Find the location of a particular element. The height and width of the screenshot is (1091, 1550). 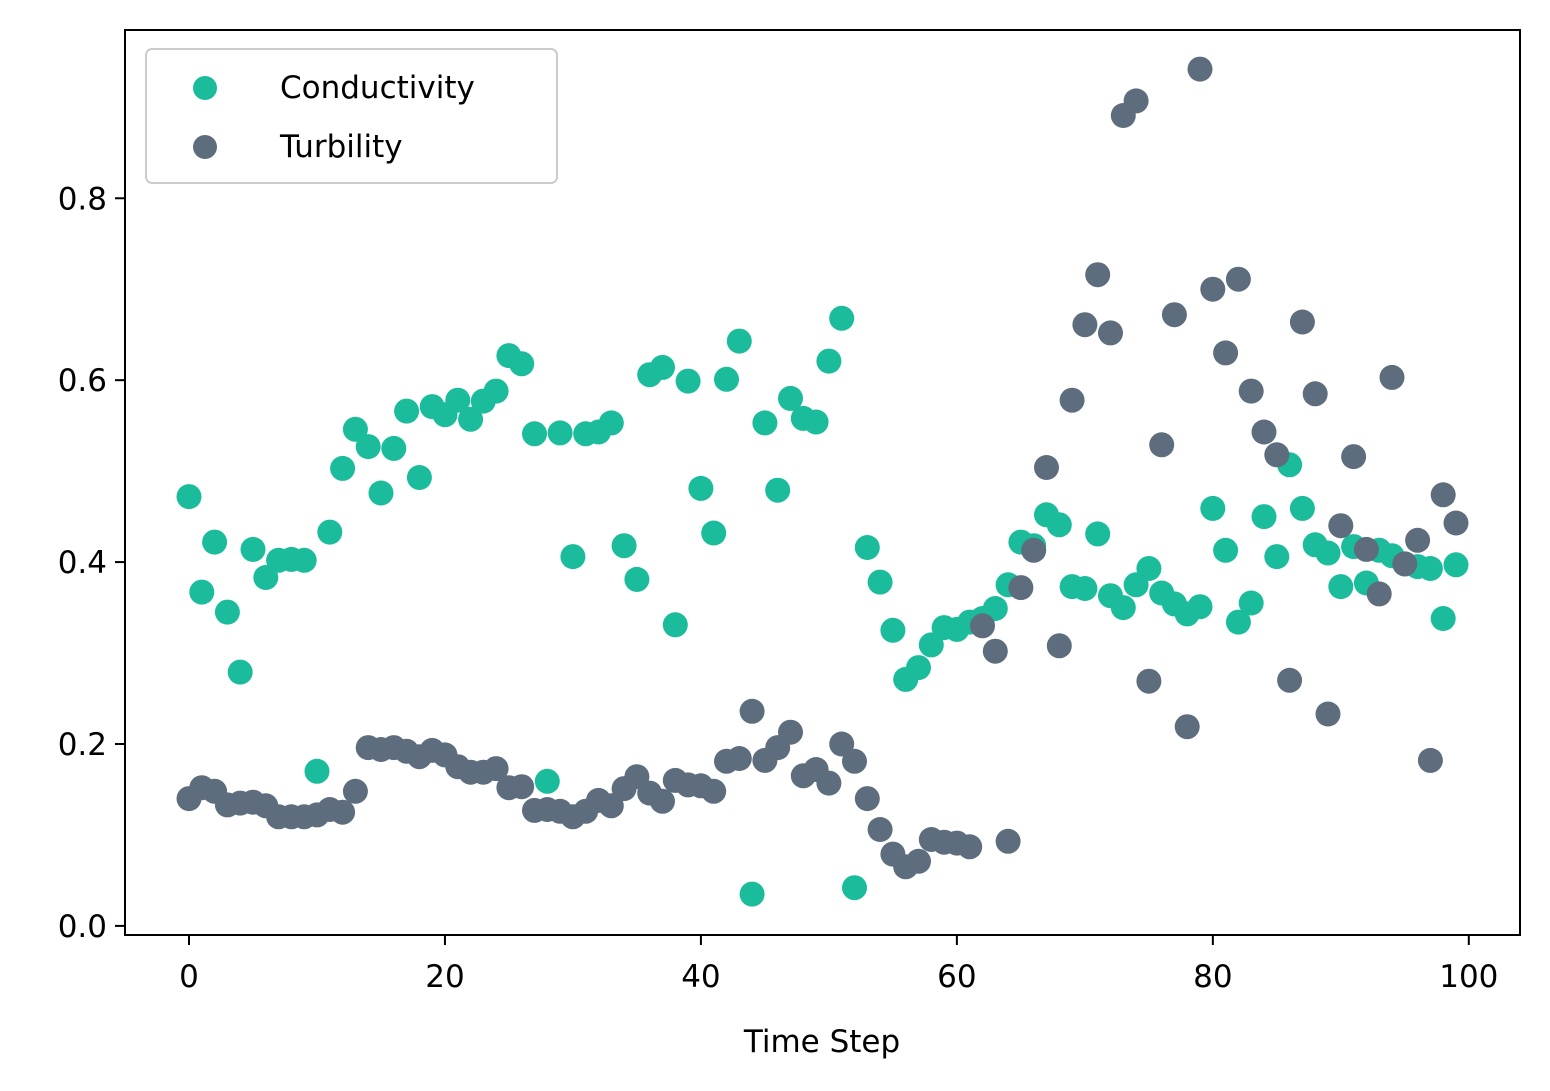

x-tick-label: 80 is located at coordinates (1212, 977).